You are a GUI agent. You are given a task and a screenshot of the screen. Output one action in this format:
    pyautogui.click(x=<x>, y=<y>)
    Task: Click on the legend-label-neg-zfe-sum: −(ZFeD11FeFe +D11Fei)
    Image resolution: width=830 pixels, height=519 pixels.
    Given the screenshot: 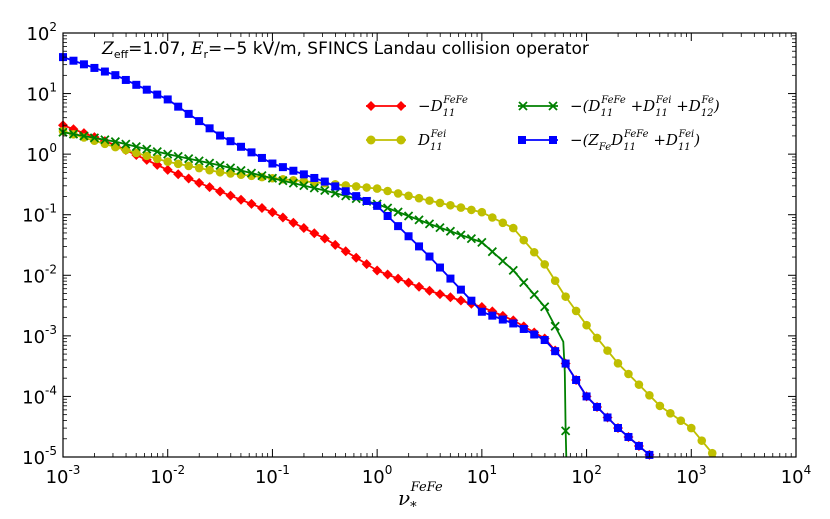 What is the action you would take?
    pyautogui.click(x=635, y=141)
    